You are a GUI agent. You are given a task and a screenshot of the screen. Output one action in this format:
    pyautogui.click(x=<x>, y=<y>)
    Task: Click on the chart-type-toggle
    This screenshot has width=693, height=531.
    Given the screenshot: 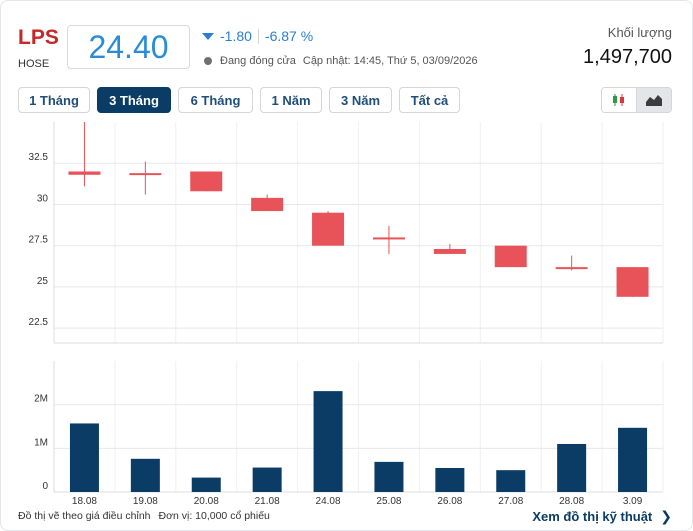 What is the action you would take?
    pyautogui.click(x=636, y=100)
    